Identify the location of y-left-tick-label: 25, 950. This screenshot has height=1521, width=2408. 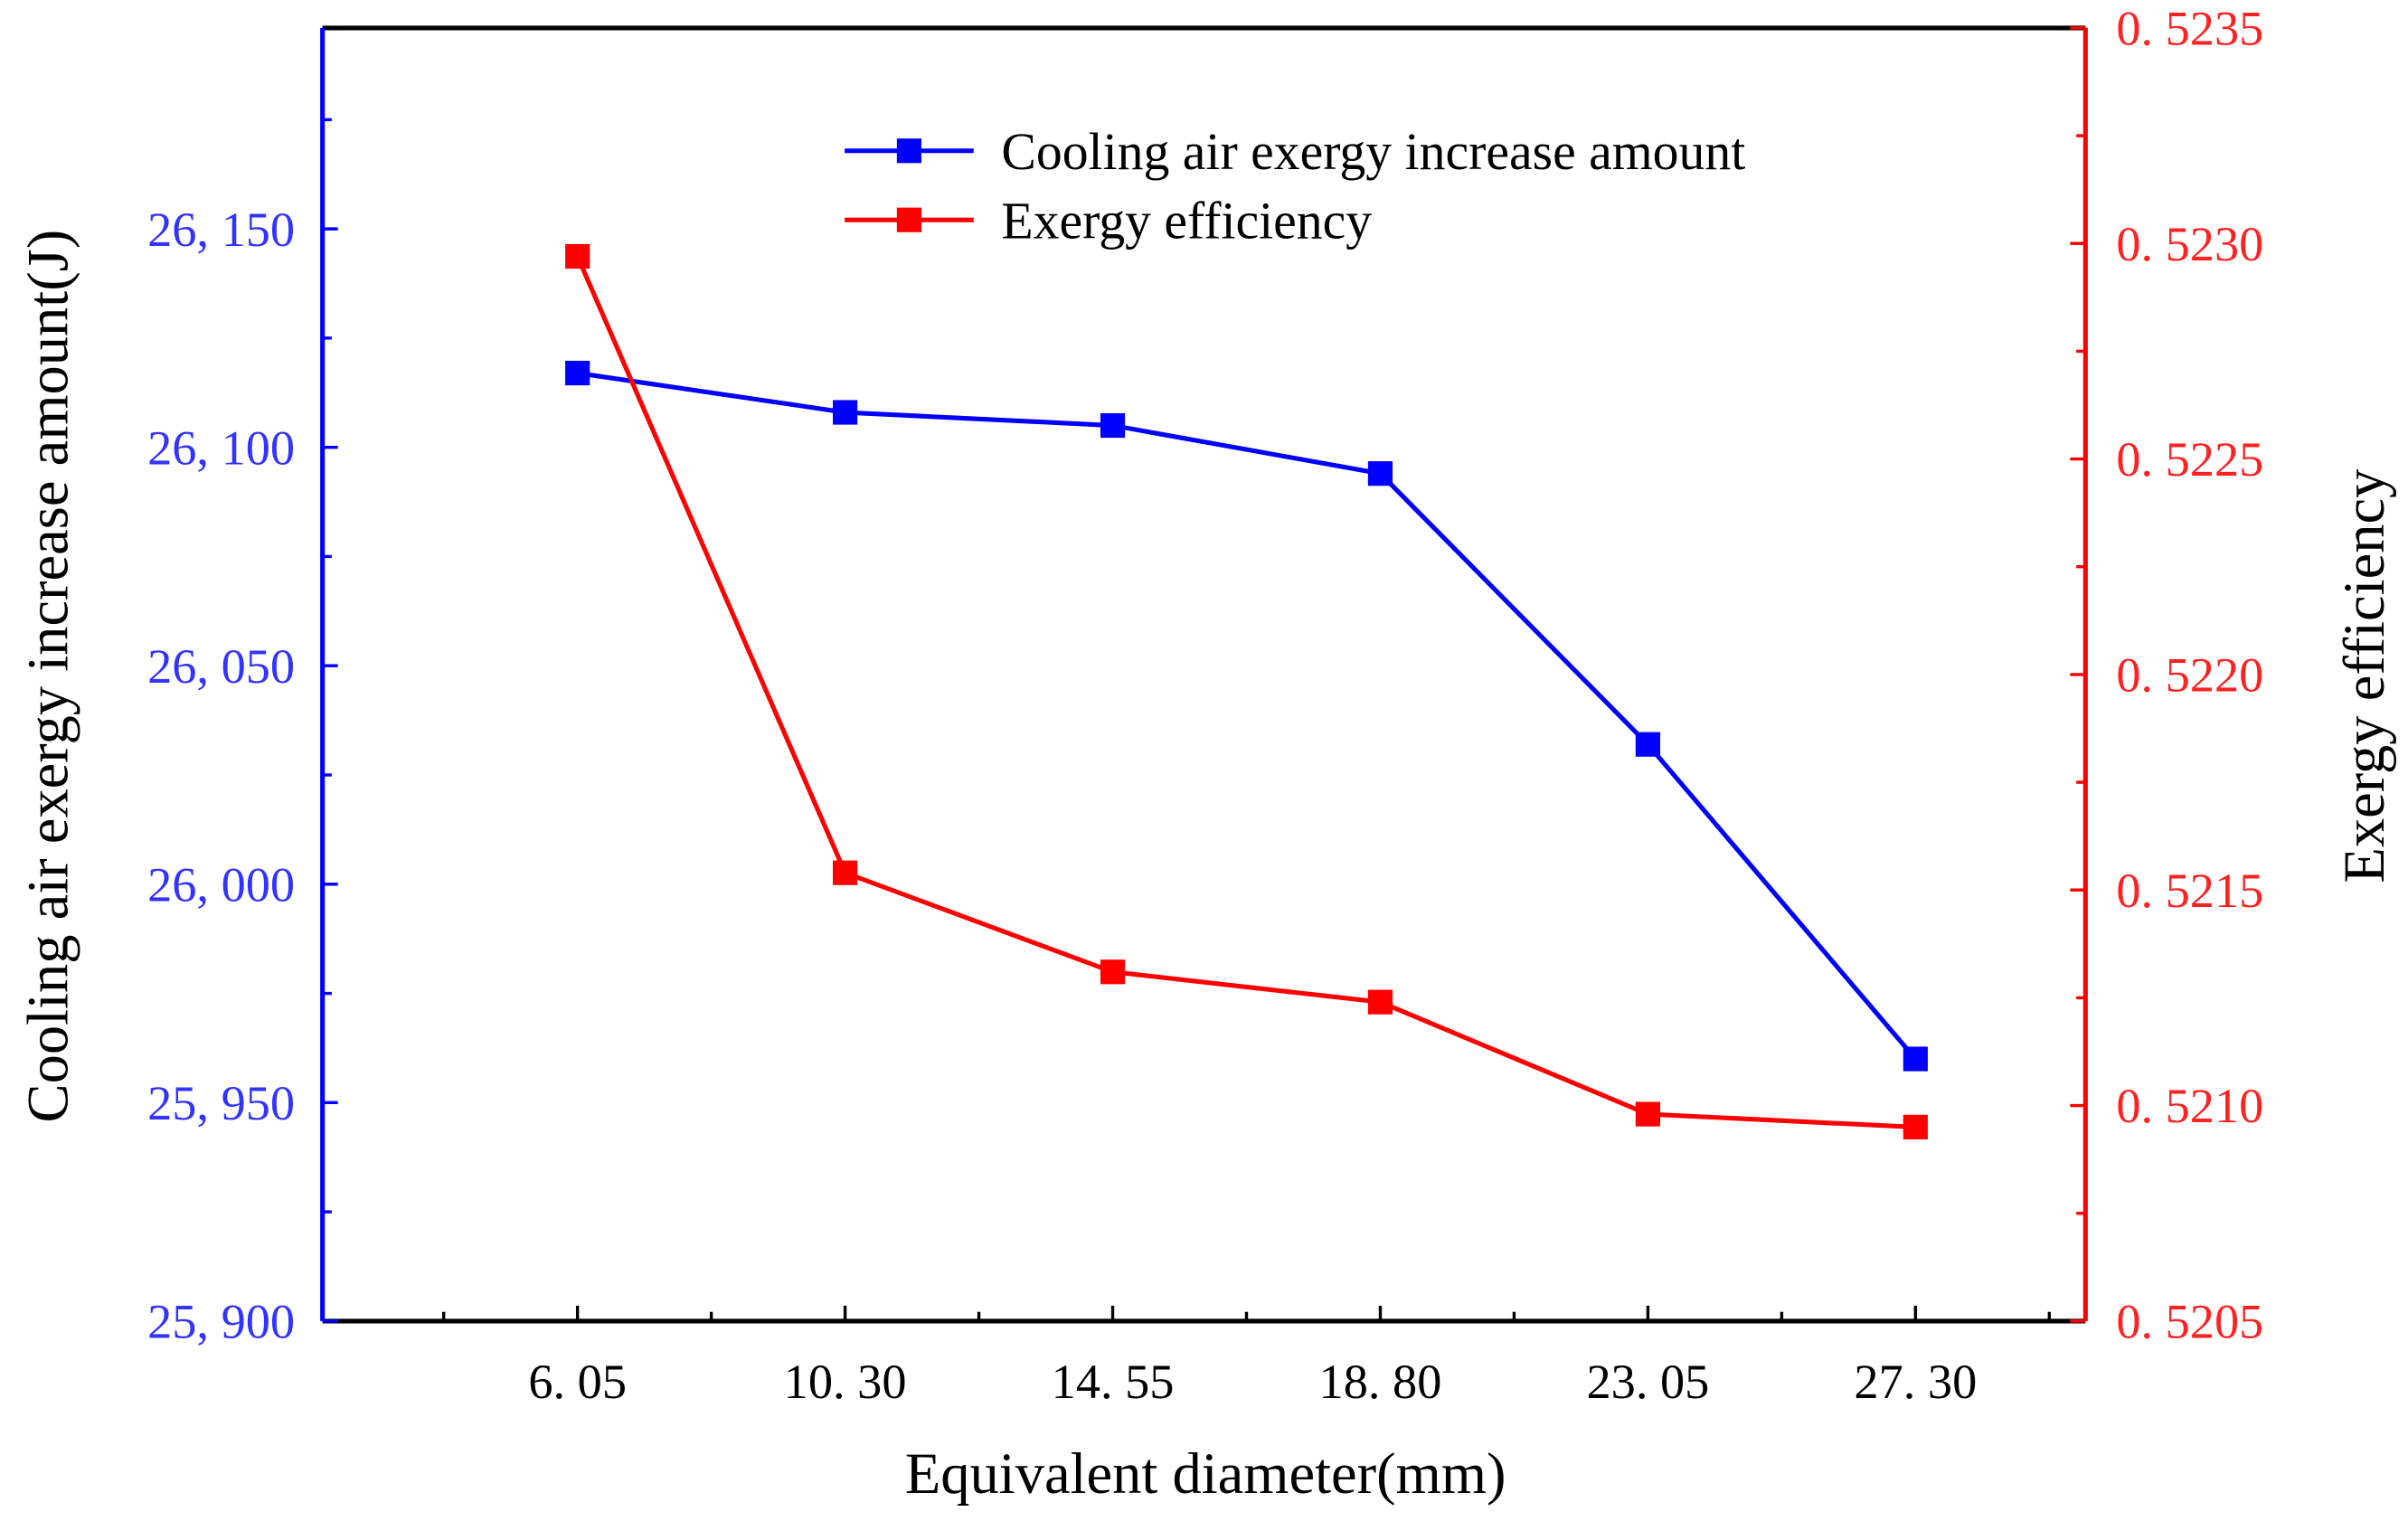
(221, 1103).